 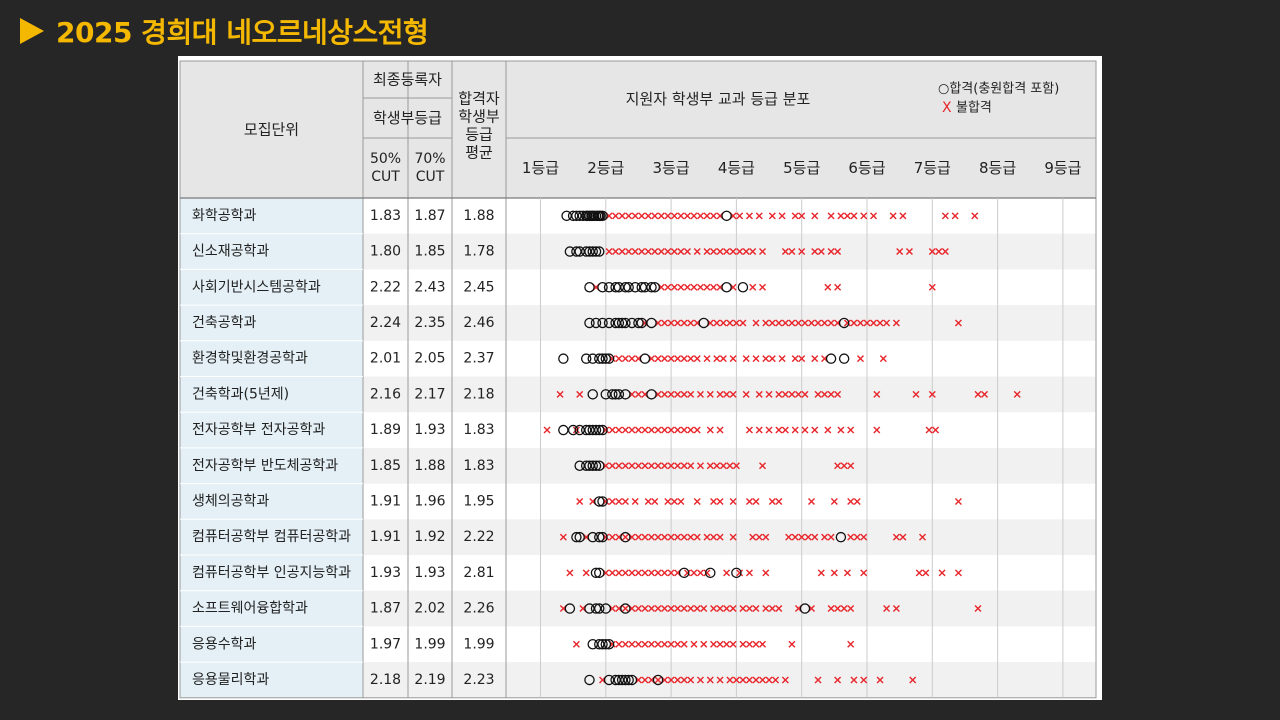 What do you see at coordinates (429, 252) in the screenshot?
I see `cut70-value: 1.85` at bounding box center [429, 252].